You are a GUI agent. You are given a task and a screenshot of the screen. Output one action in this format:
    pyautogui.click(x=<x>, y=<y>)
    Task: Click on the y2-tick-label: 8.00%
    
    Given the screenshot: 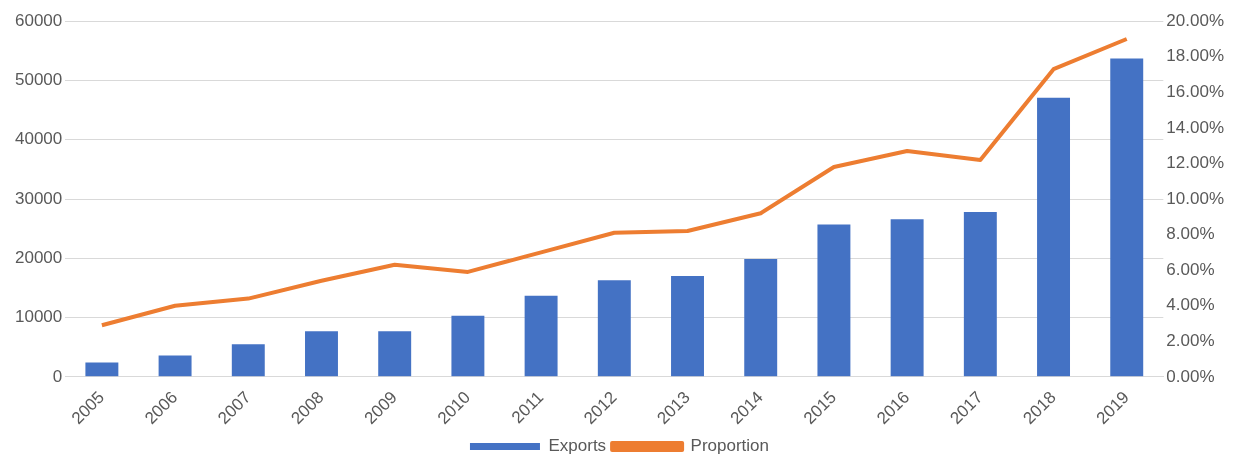 What is the action you would take?
    pyautogui.click(x=1190, y=234)
    